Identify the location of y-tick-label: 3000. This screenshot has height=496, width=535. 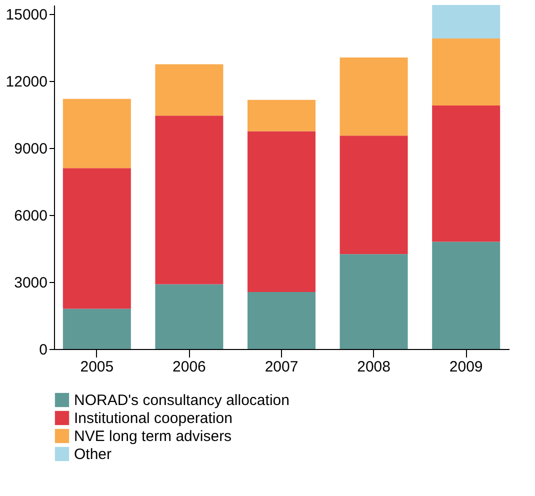
(31, 283).